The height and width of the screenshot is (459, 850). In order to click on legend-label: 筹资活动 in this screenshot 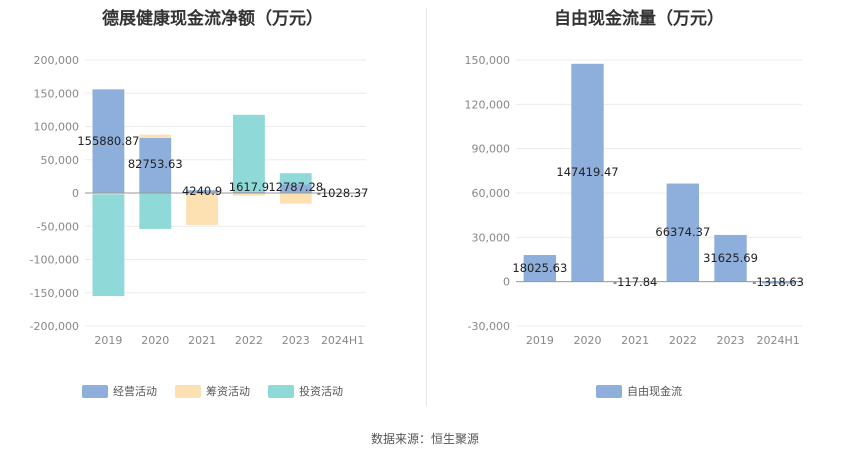, I will do `click(228, 391)`.